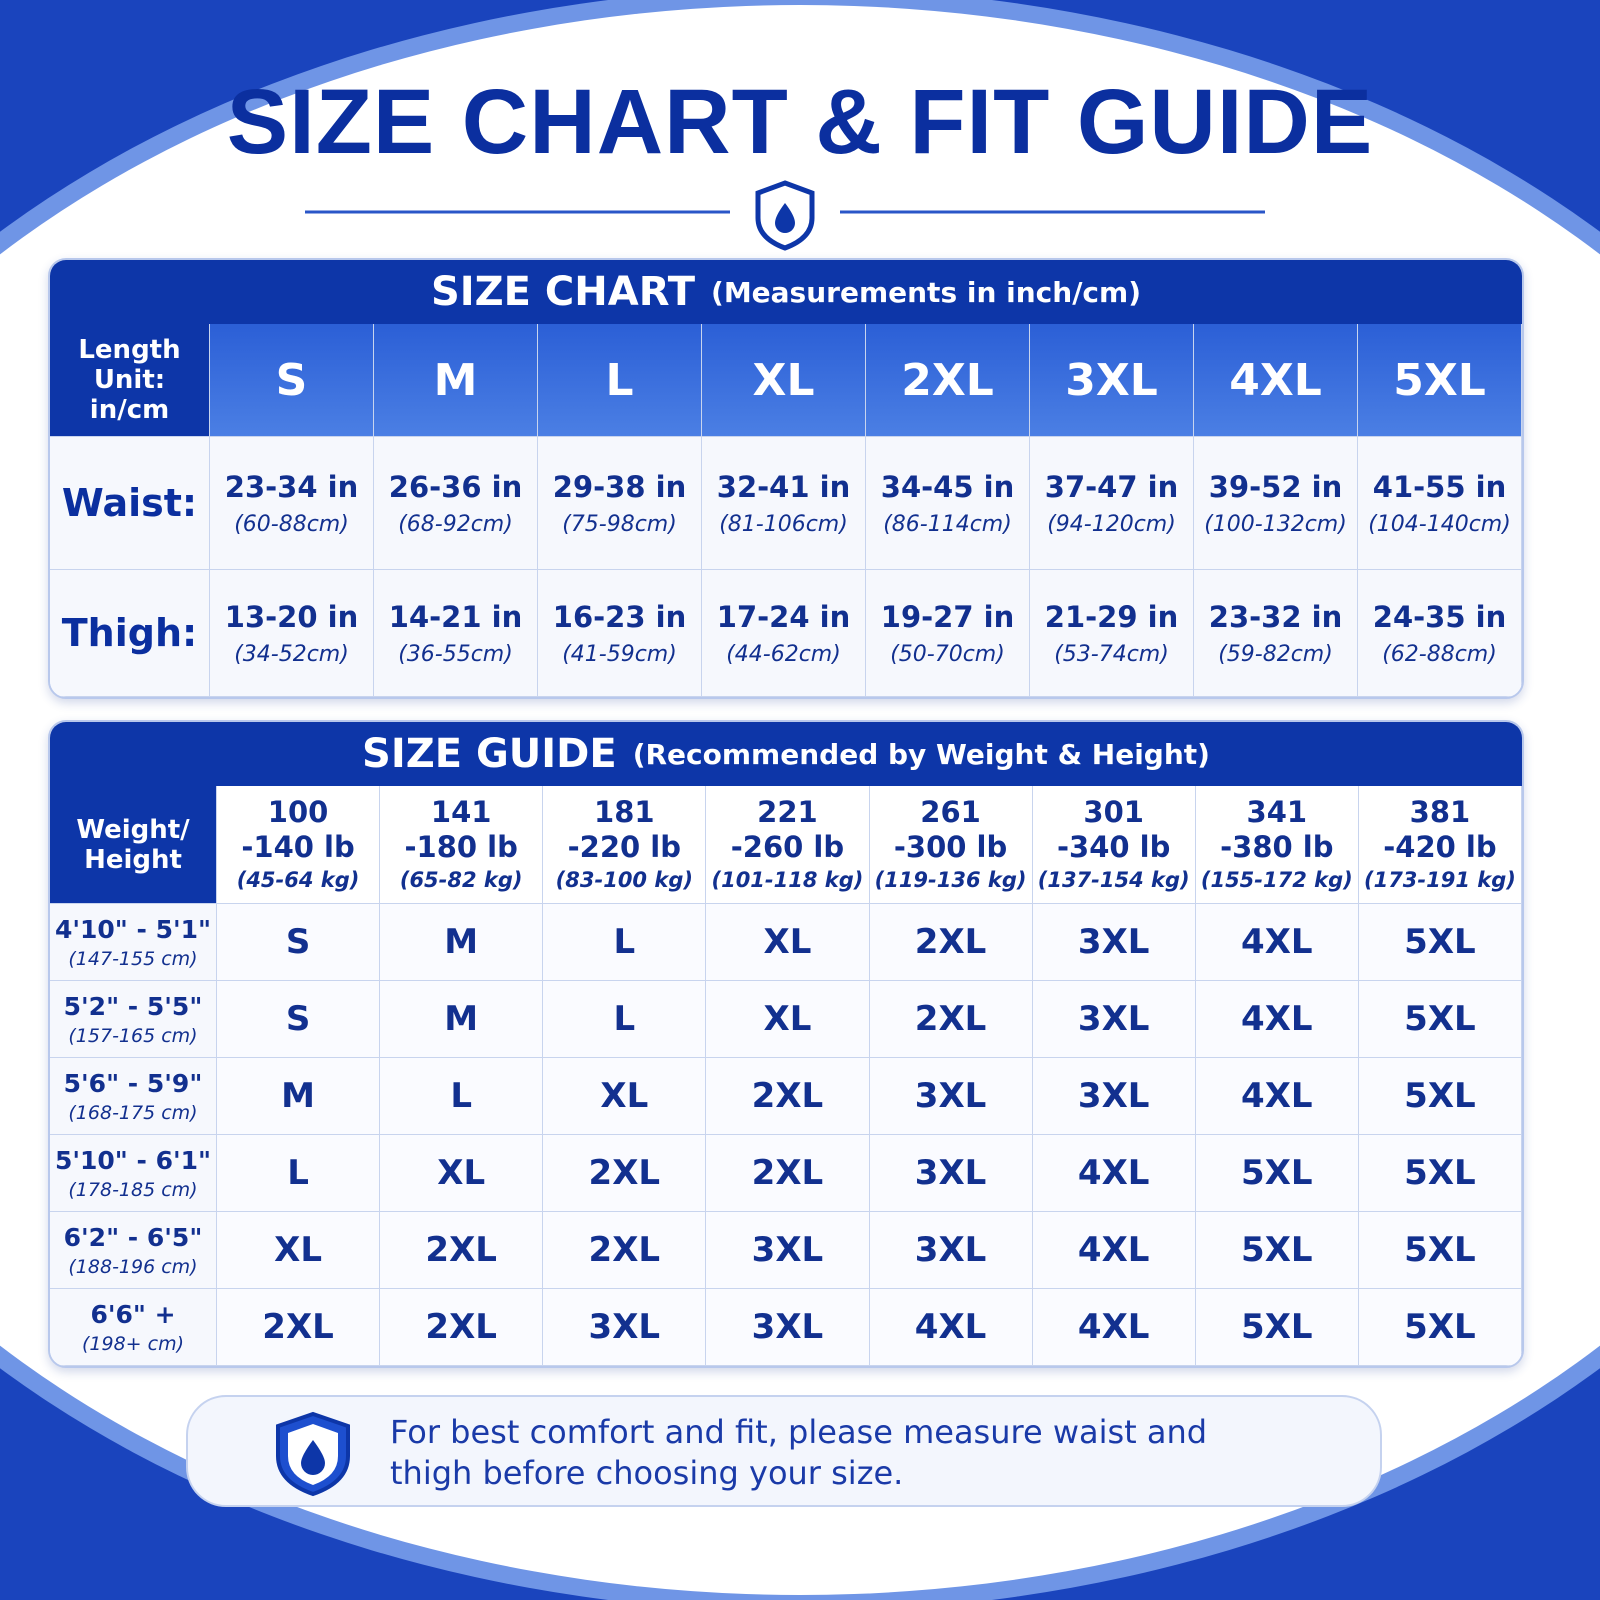 This screenshot has width=1600, height=1600. Describe the element at coordinates (1114, 845) in the screenshot. I see `weight-header: 301 -340 lb (137-154 kg)` at that location.